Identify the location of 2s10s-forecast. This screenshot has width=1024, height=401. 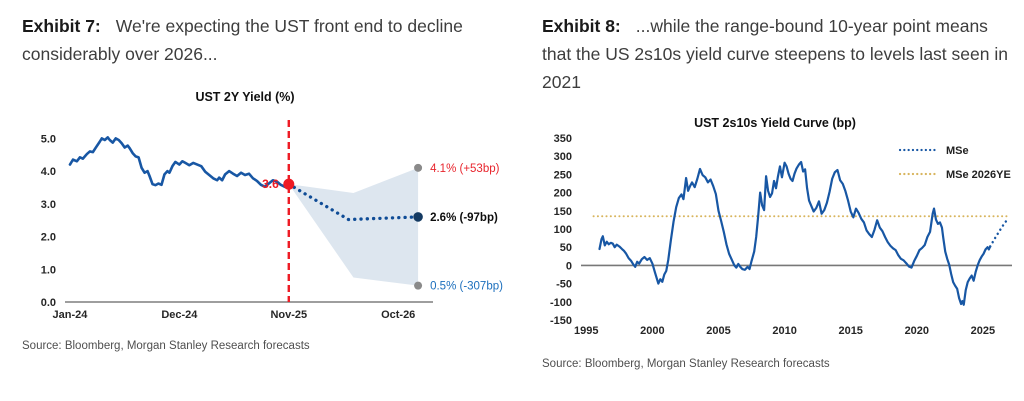
(999, 232).